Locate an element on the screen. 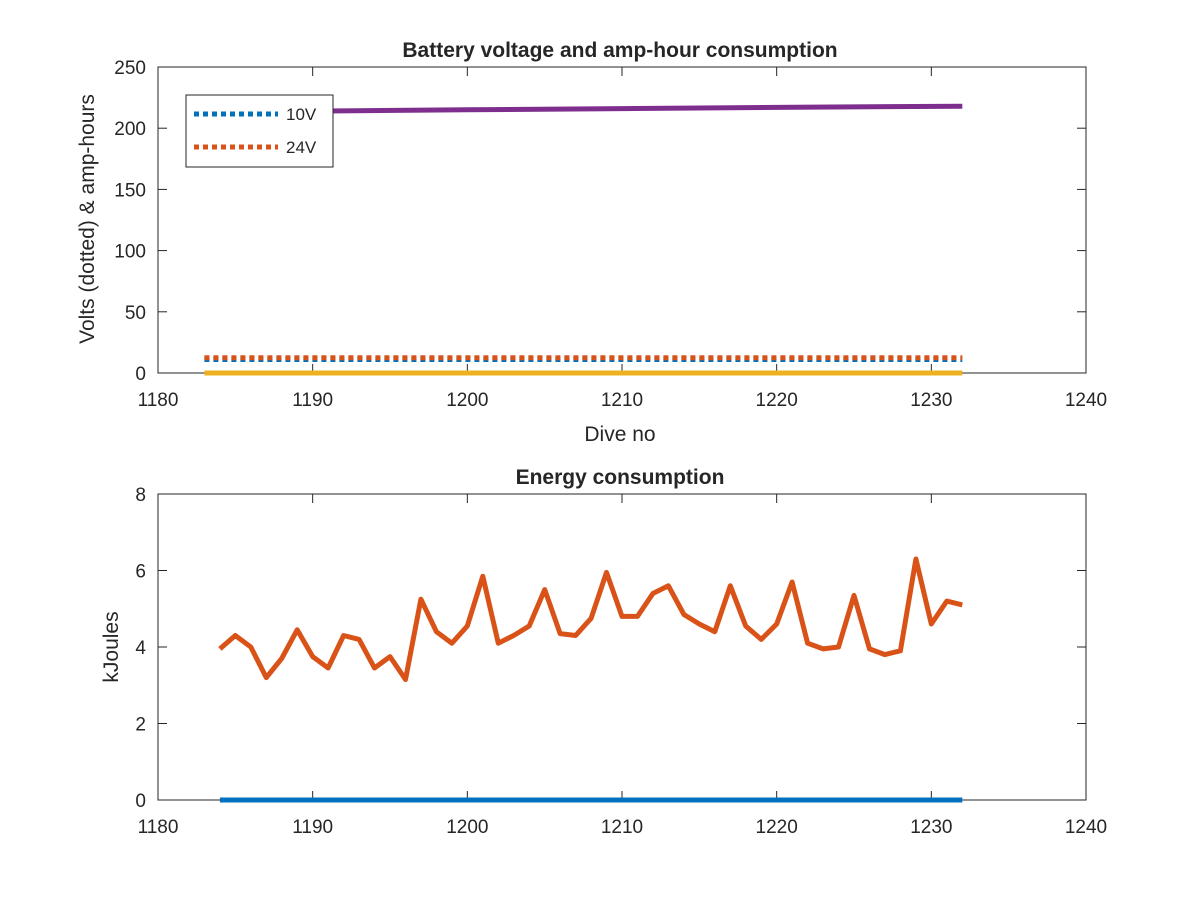 This screenshot has width=1200, height=900. legend-box is located at coordinates (259, 131).